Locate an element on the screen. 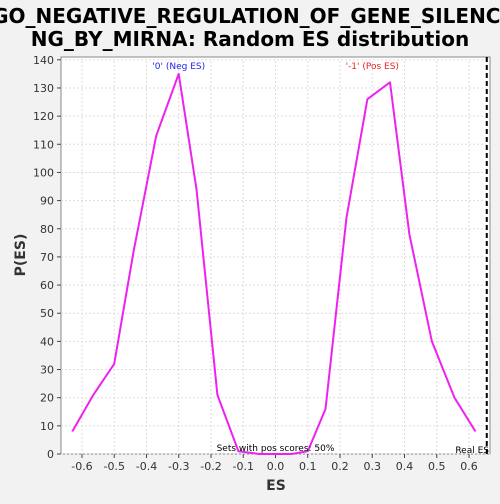 This screenshot has height=504, width=500. y-tick-label: 100 is located at coordinates (43, 172).